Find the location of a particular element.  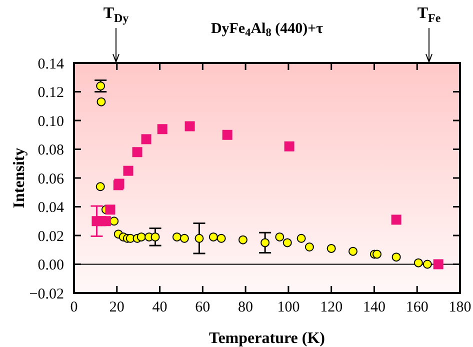

x-tick-label: 0 is located at coordinates (74, 308).